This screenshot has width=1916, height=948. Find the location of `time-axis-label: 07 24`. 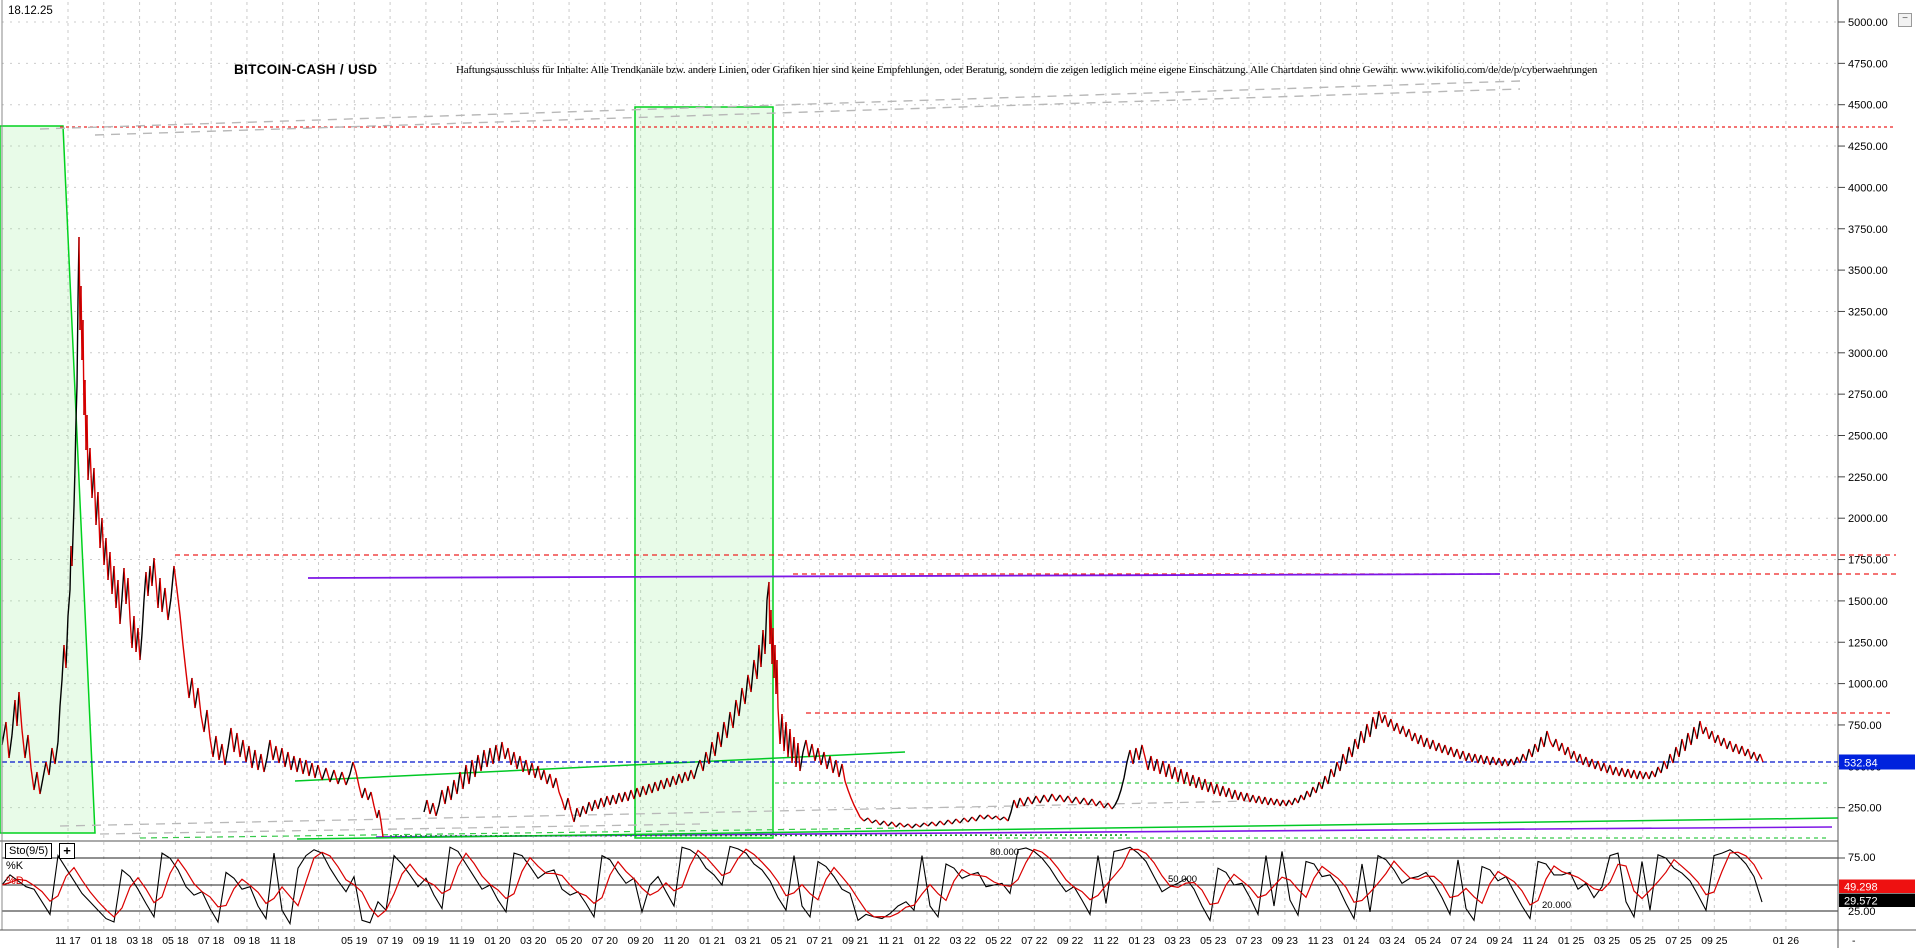

time-axis-label: 07 24 is located at coordinates (1464, 941).